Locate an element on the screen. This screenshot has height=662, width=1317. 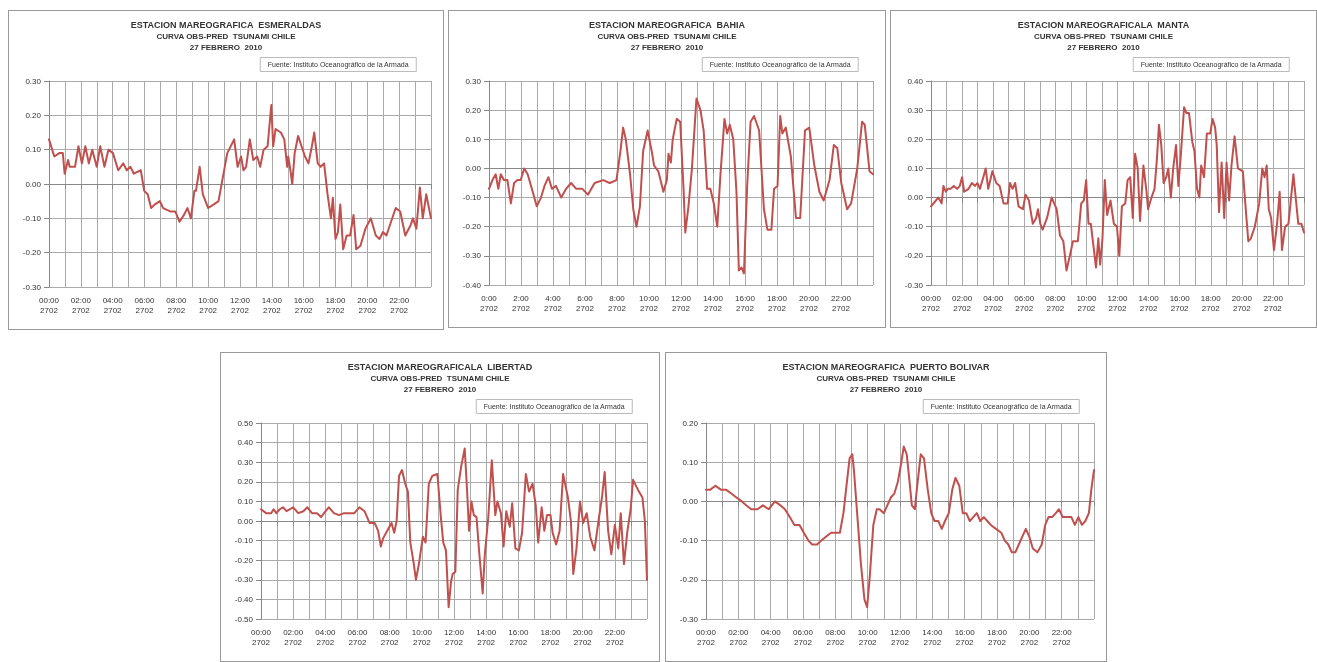
x-tick-label: 0:00 2702 is located at coordinates (489, 303).